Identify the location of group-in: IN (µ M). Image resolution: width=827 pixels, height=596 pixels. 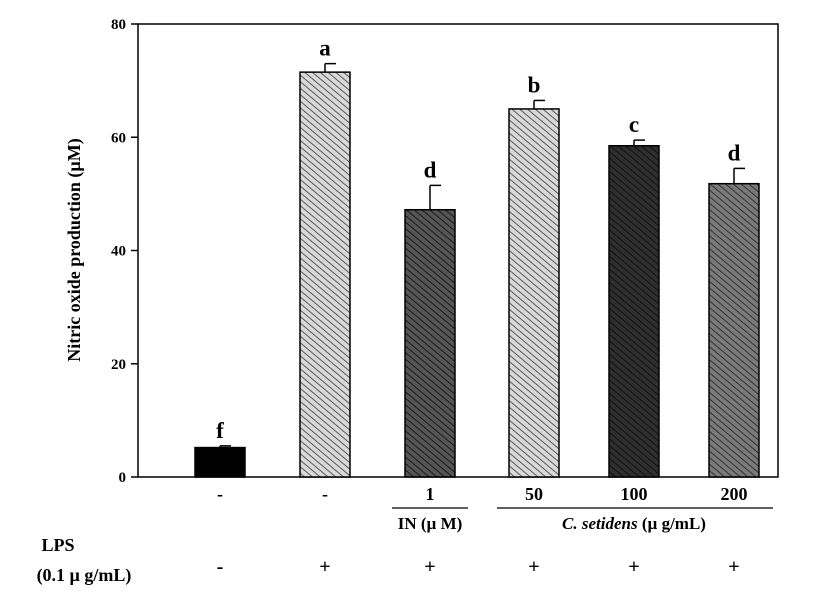
(430, 520).